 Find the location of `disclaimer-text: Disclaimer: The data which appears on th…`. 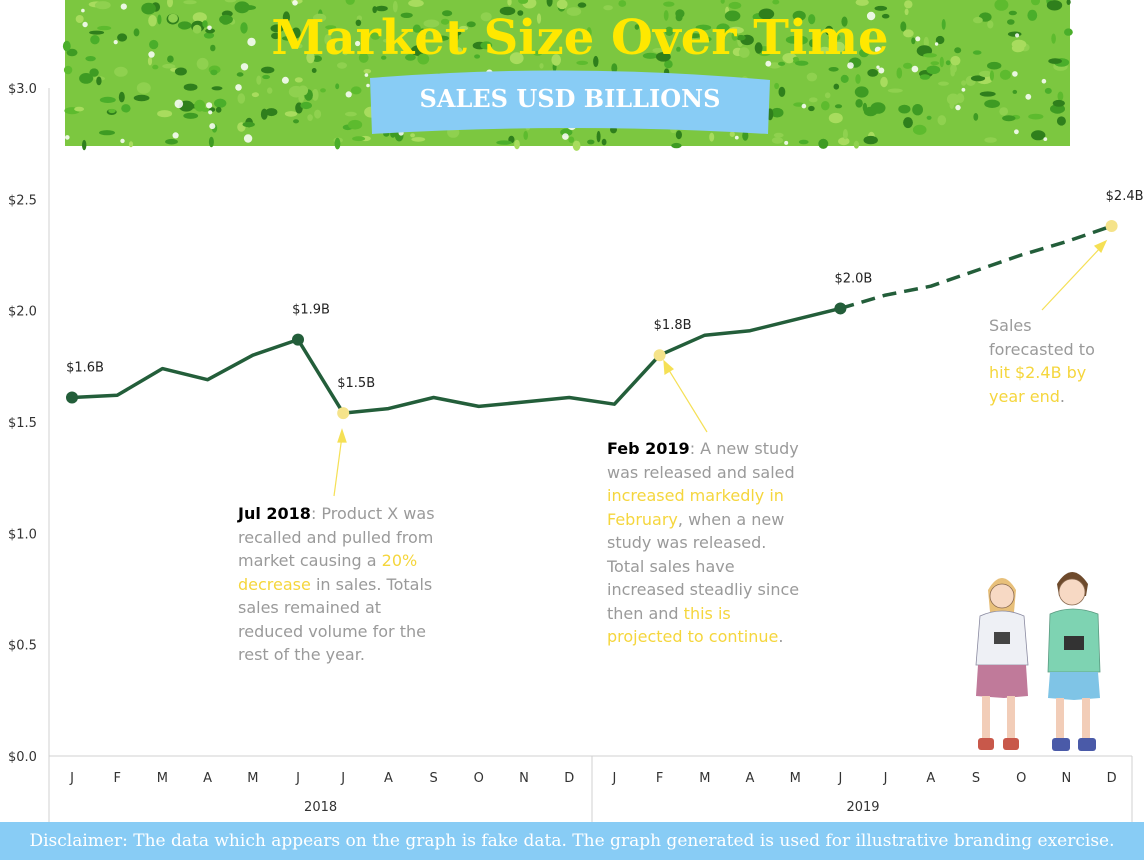

disclaimer-text: Disclaimer: The data which appears on th… is located at coordinates (572, 841).